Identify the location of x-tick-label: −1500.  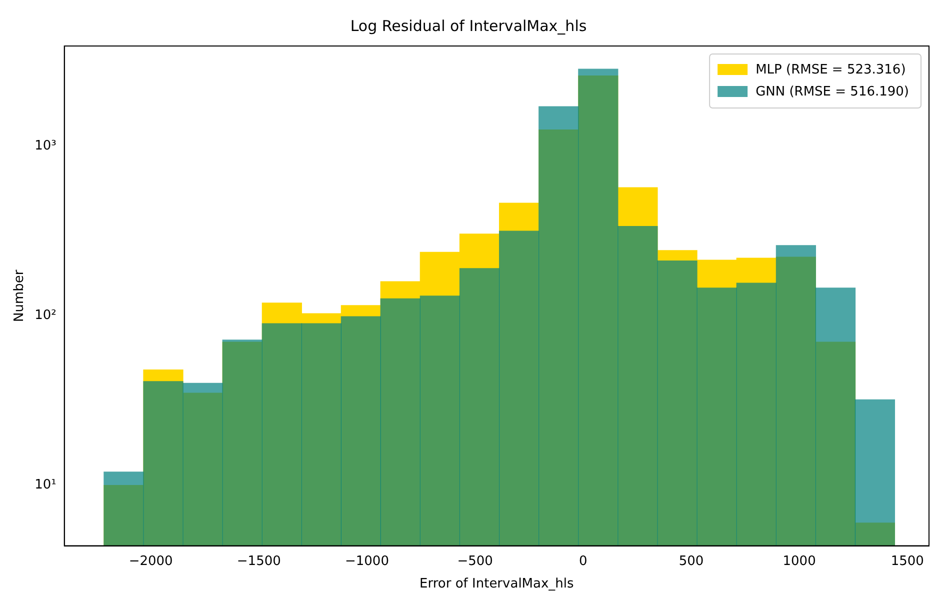
(258, 561).